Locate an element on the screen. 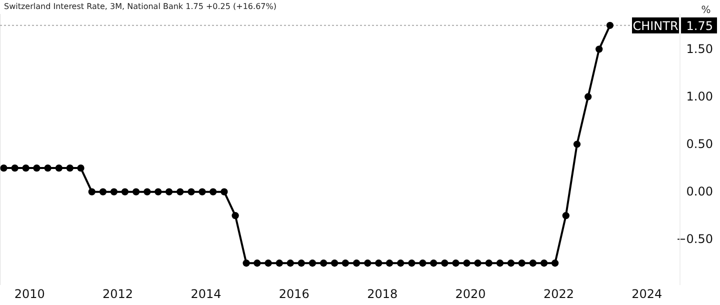 This screenshot has width=720, height=305. chart-title: Switzerland Interest Rate, 3M, National Bank 1.75 +0.25 (+16.67%) is located at coordinates (140, 6).